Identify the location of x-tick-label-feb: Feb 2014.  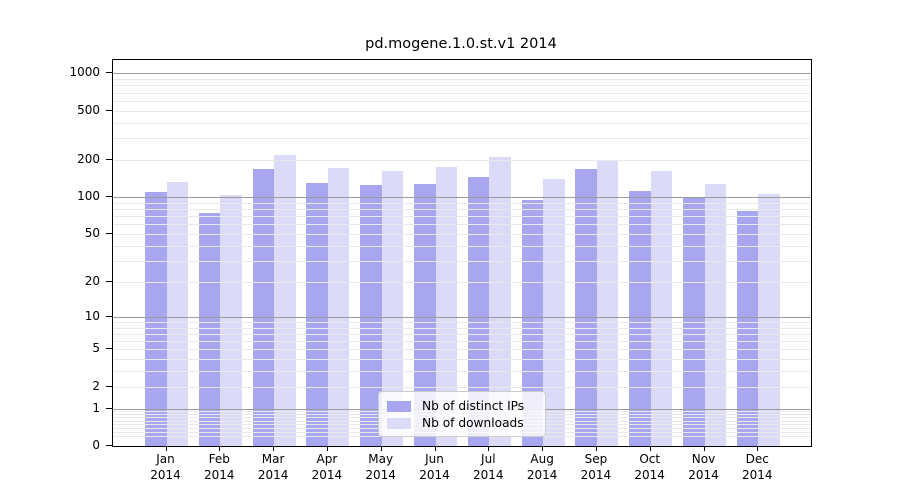
(219, 467).